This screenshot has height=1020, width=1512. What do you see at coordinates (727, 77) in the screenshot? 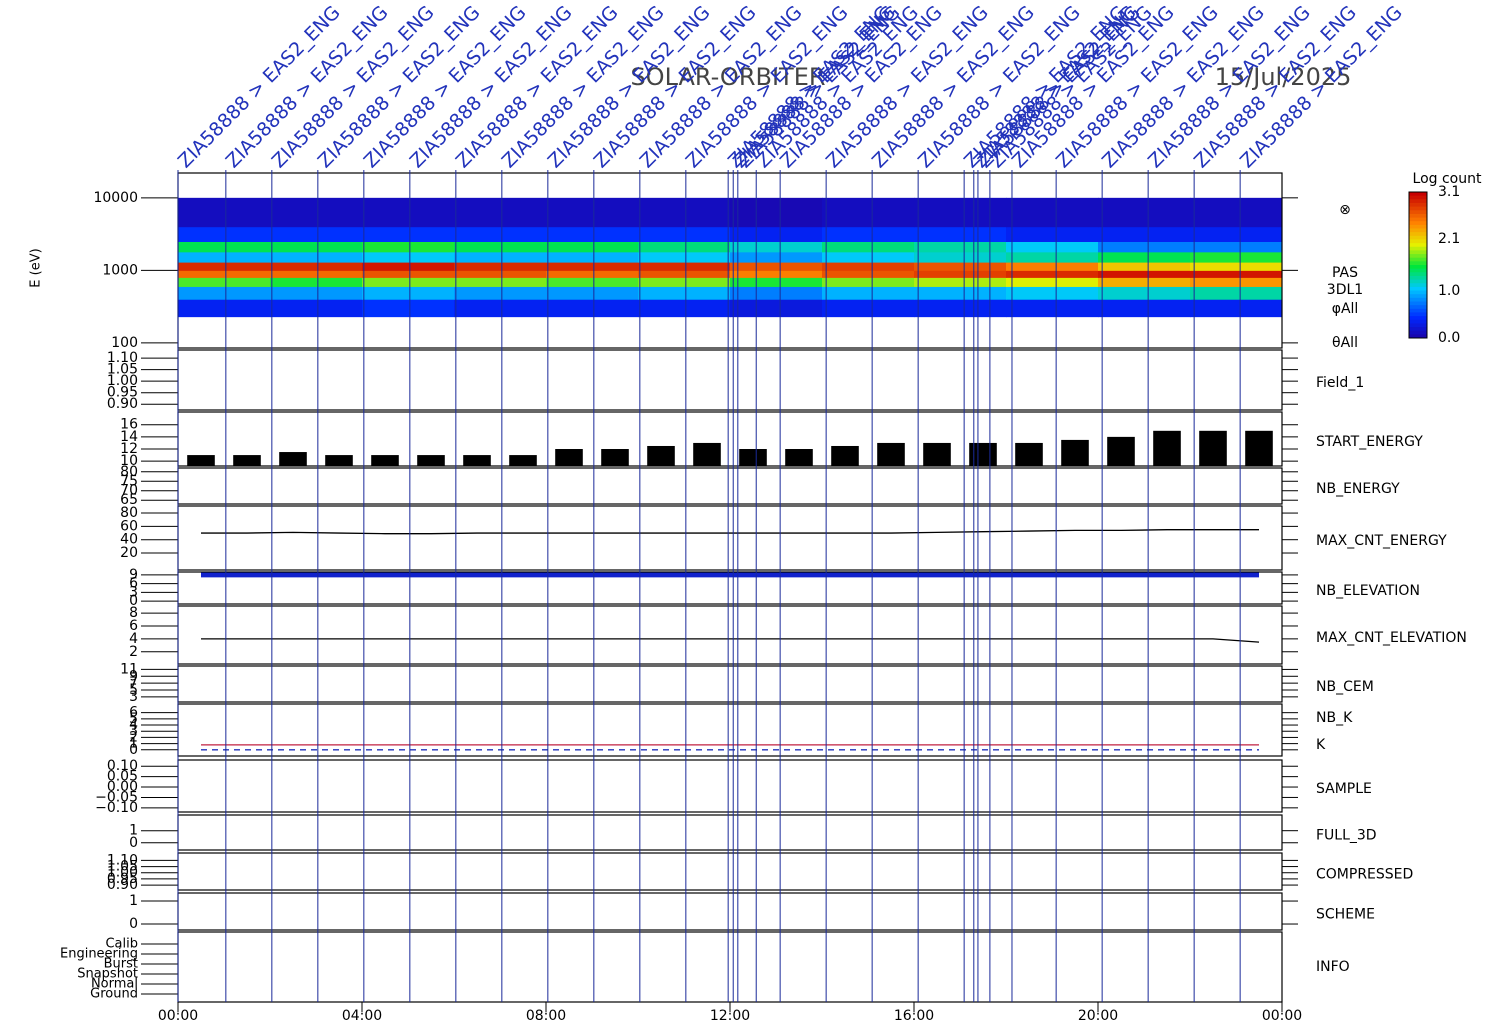
I see `chart-title: SOLAR-ORBITER` at bounding box center [727, 77].